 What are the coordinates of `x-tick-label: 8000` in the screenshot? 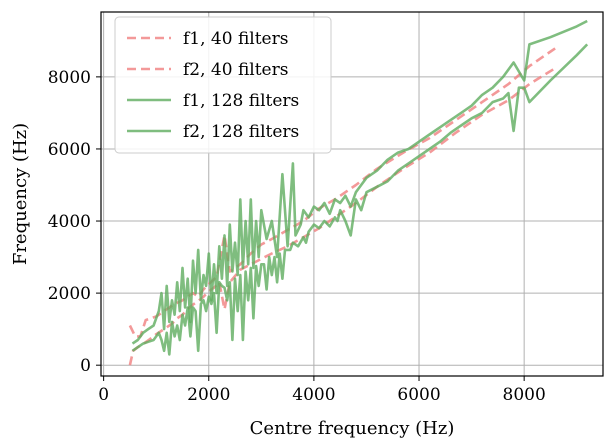 It's located at (524, 395).